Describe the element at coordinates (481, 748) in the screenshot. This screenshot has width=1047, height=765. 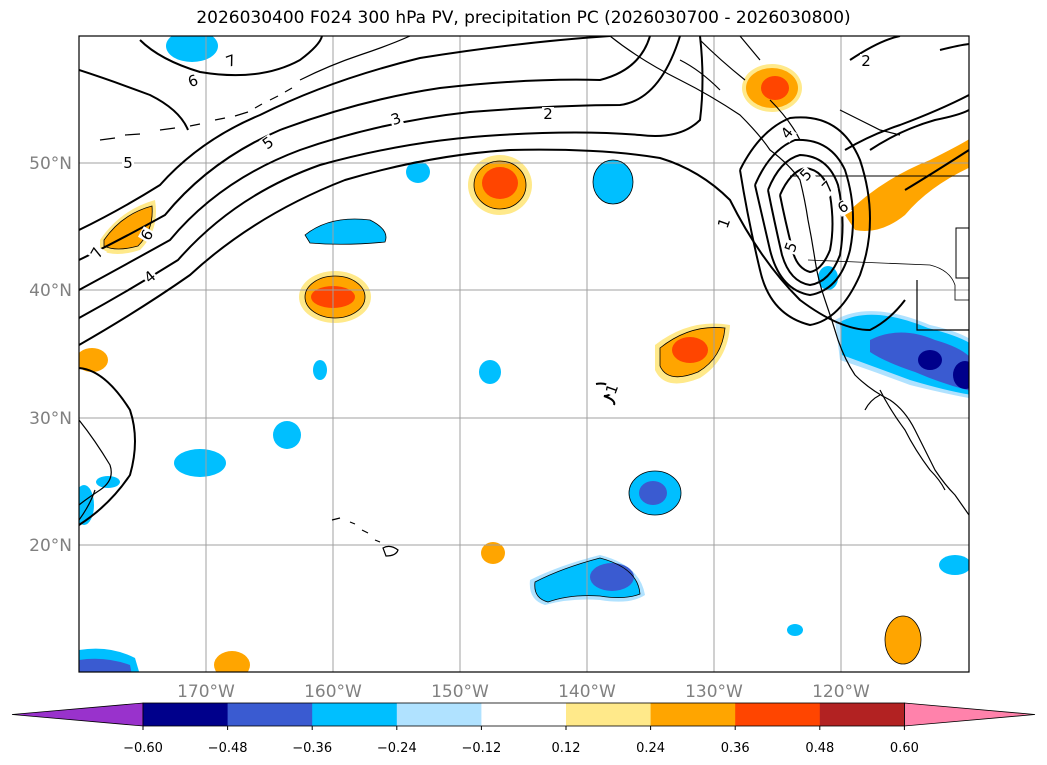
I see `colorbar-tick-label: −0.12` at that location.